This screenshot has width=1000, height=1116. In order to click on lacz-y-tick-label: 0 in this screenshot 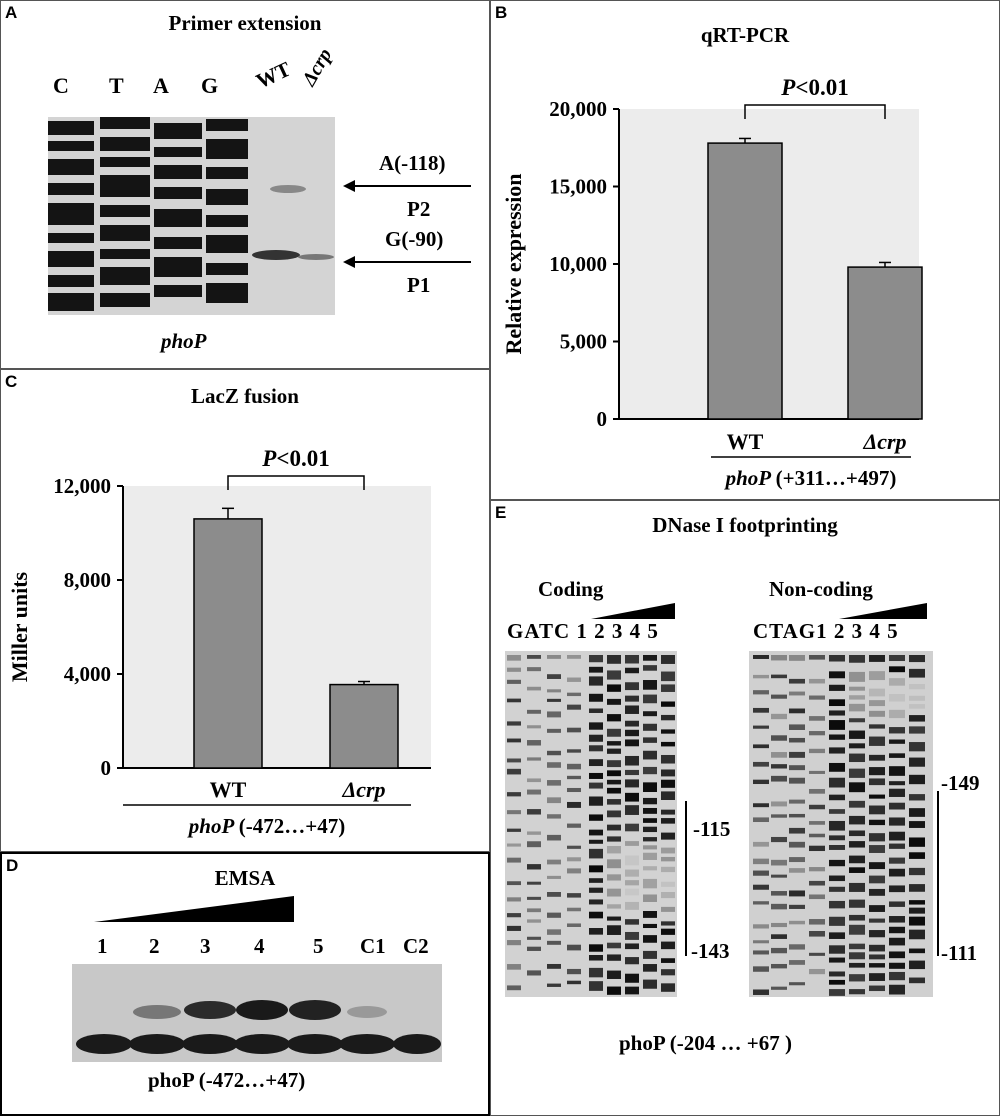, I will do `click(106, 768)`.